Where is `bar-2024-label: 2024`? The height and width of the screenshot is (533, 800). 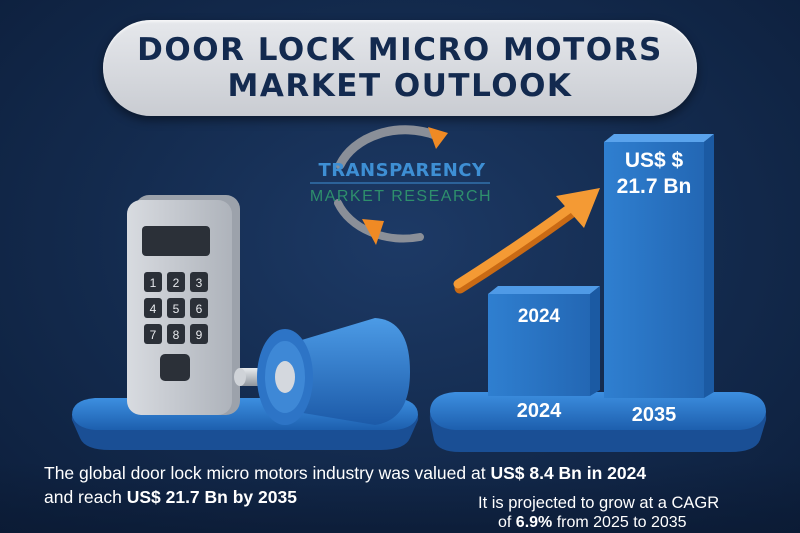 bar-2024-label: 2024 is located at coordinates (539, 316).